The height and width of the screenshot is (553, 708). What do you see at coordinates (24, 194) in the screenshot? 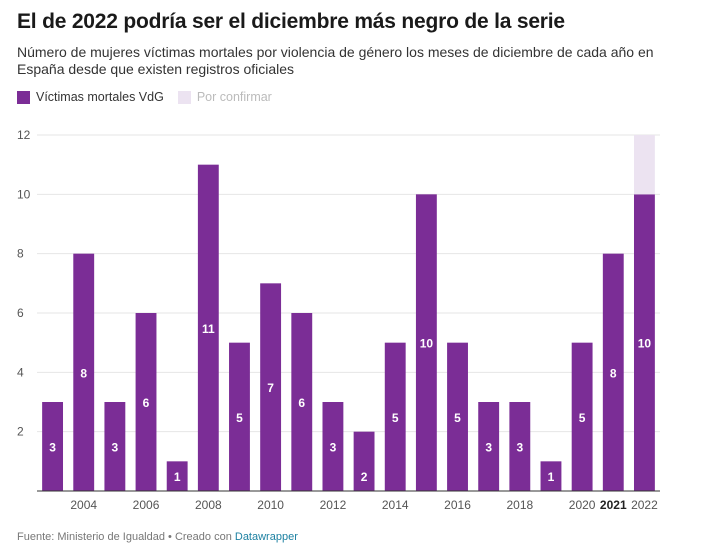
I see `y-tick-label-10: 10` at bounding box center [24, 194].